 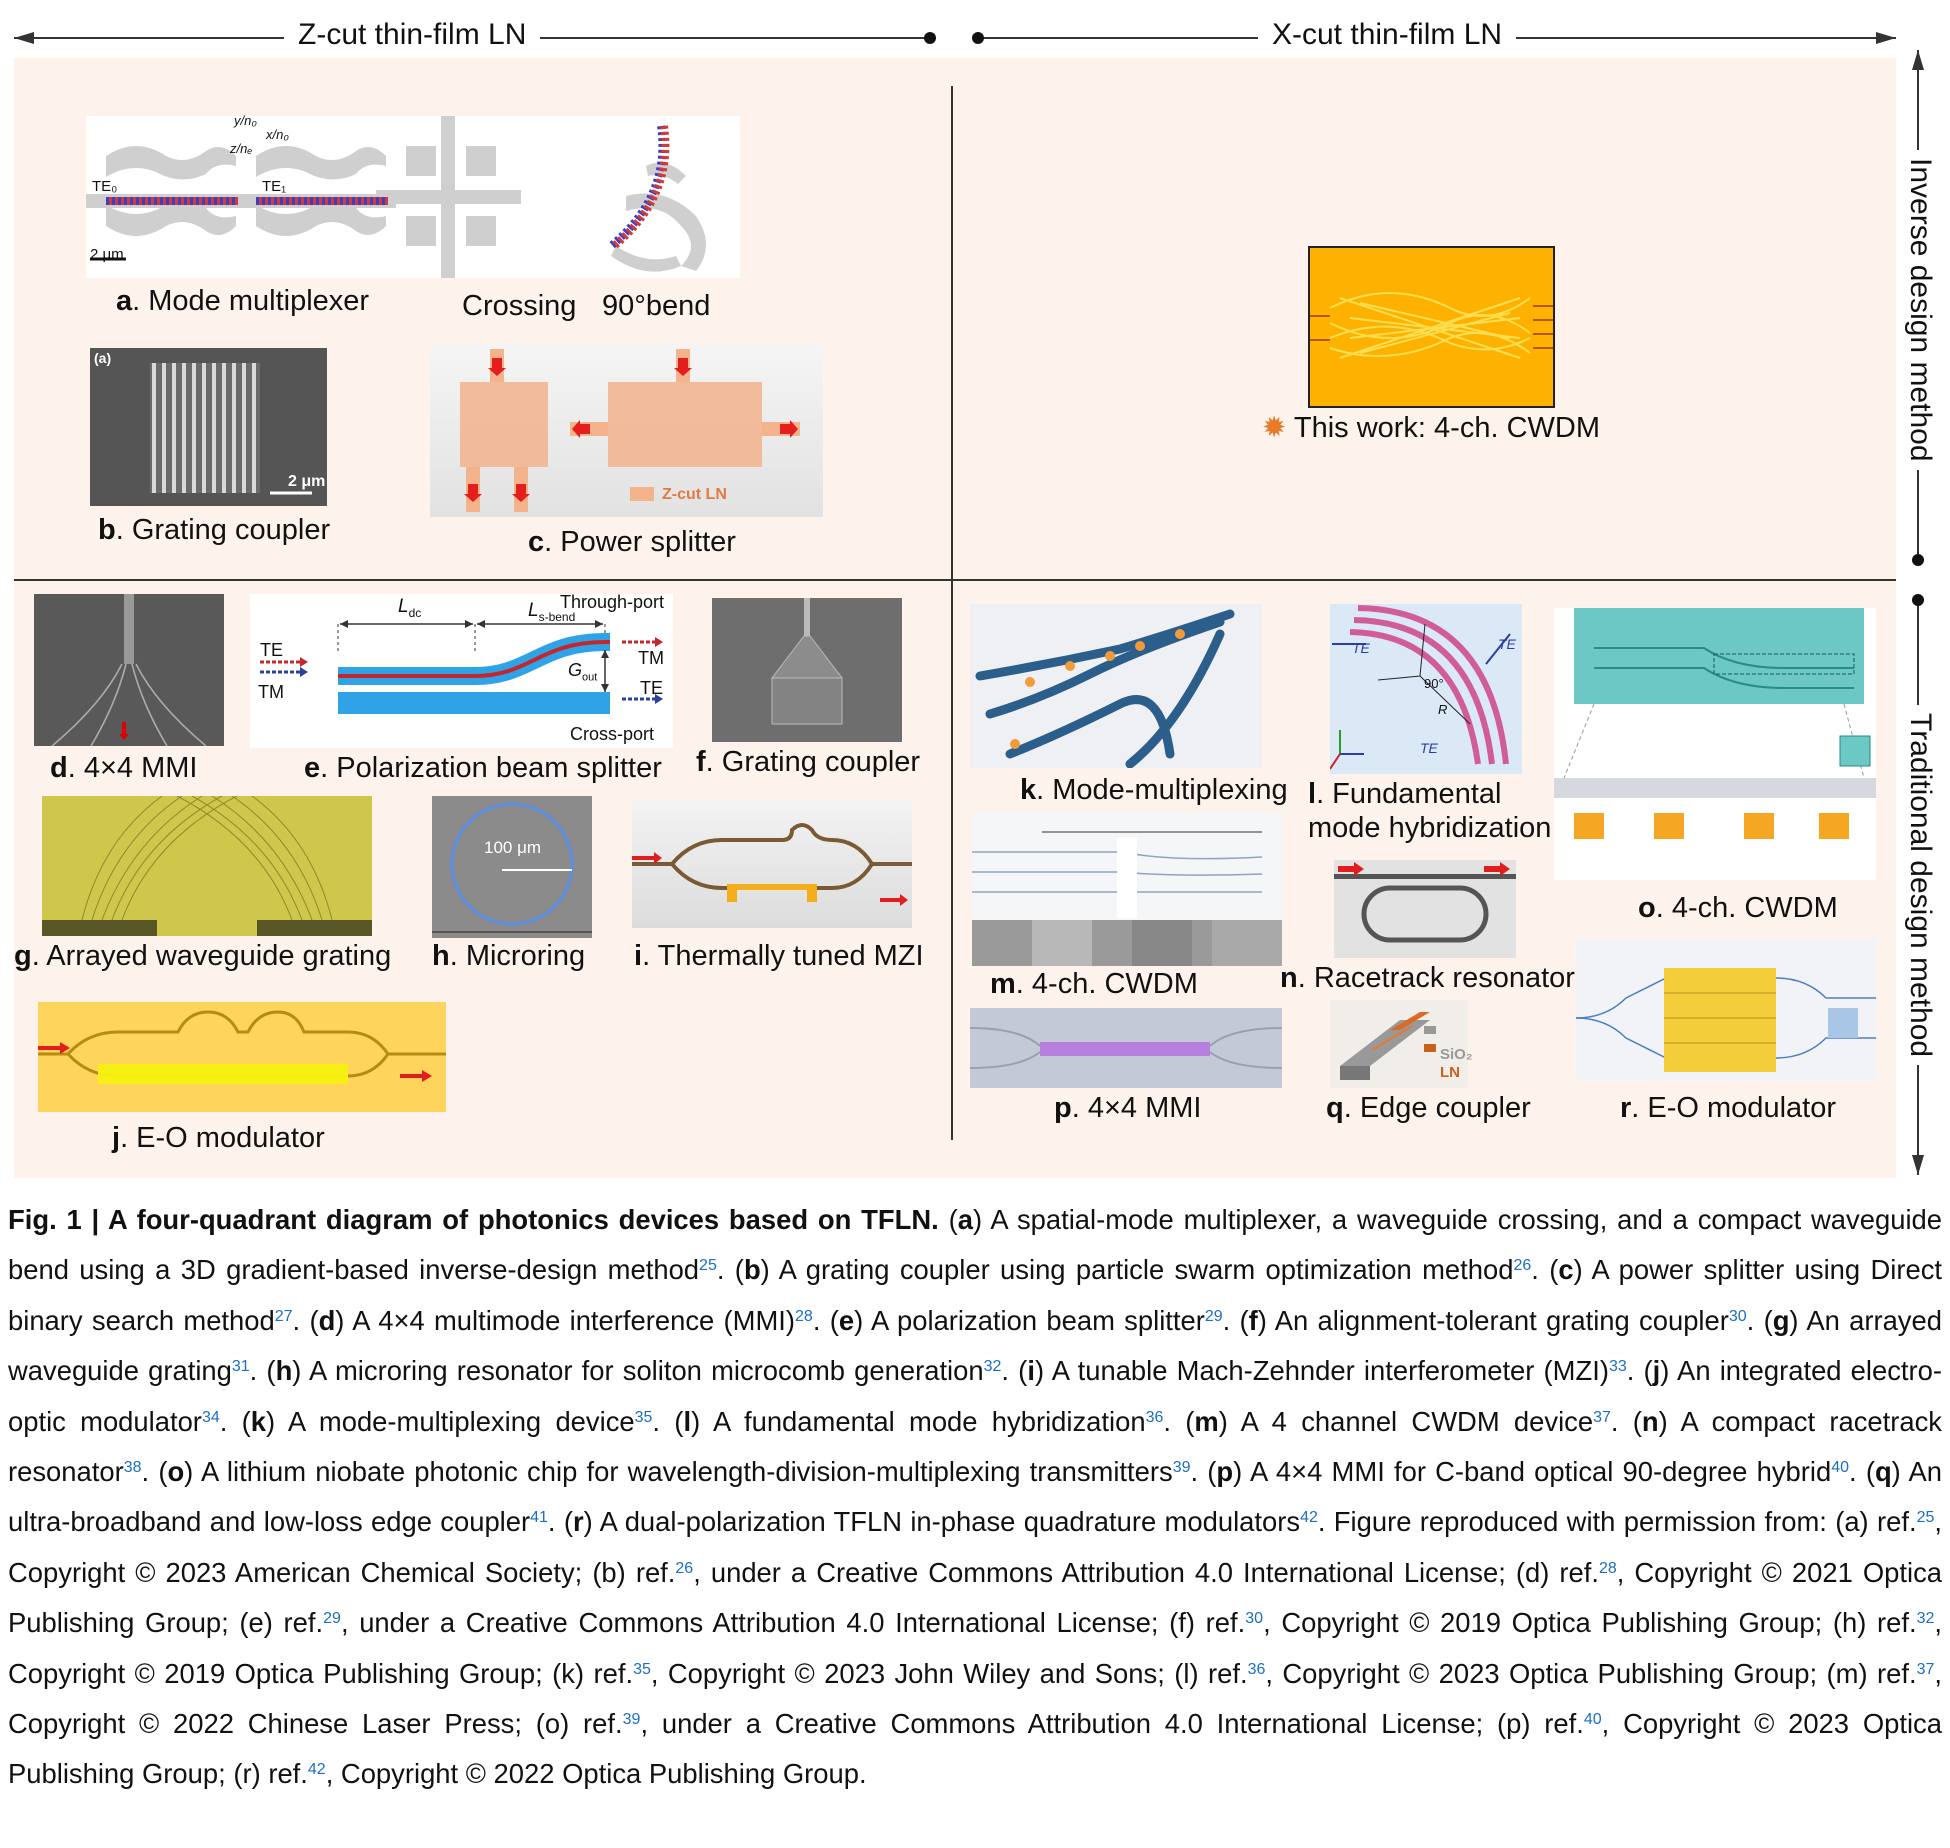 What do you see at coordinates (1399, 1044) in the screenshot?
I see `panel-q-image` at bounding box center [1399, 1044].